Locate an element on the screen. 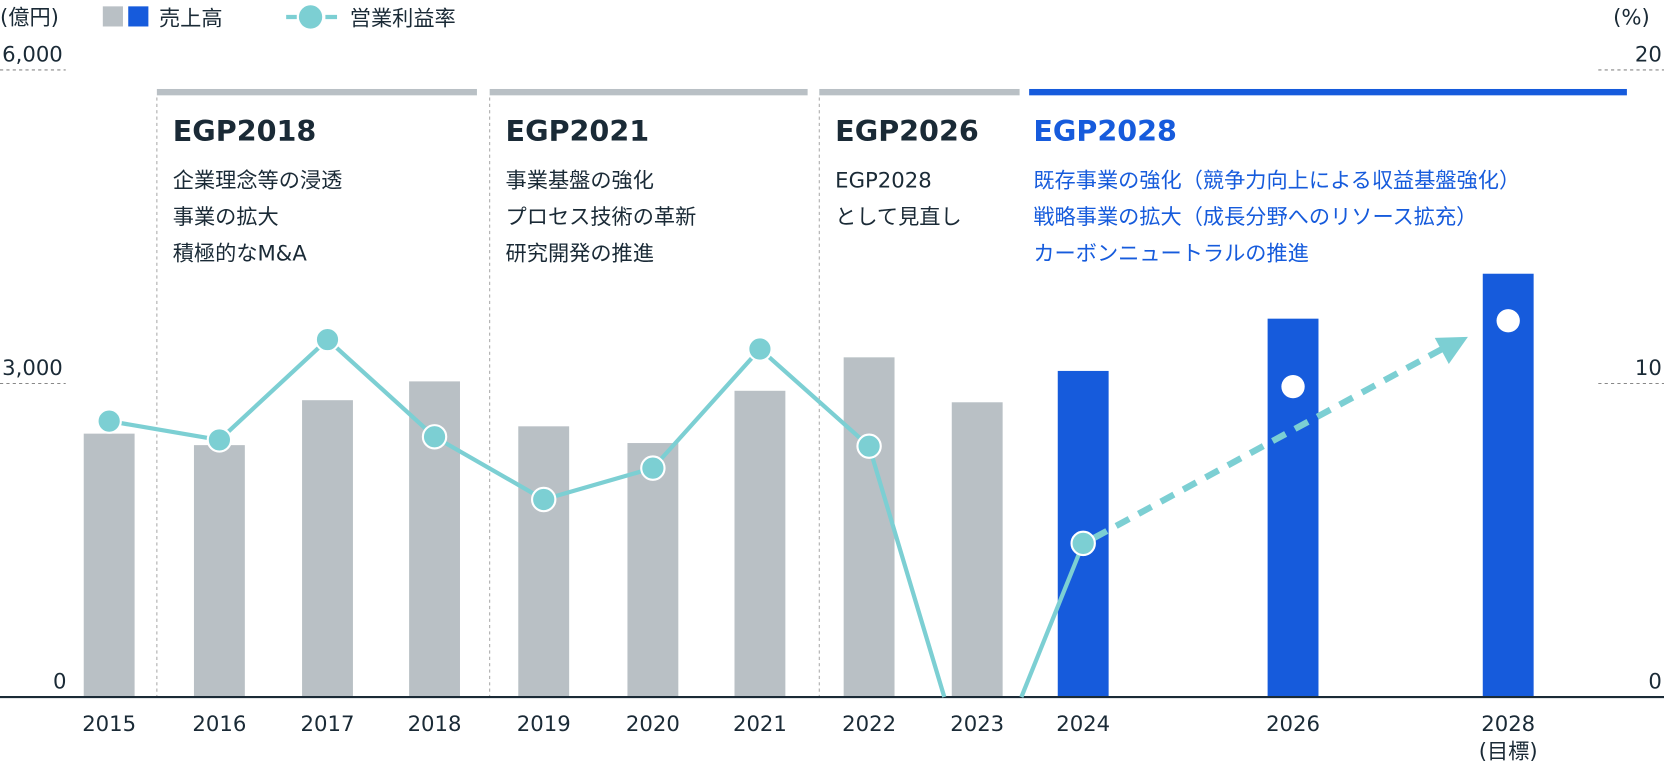 Image resolution: width=1664 pixels, height=768 pixels. x-tick-label: 2020 is located at coordinates (653, 723).